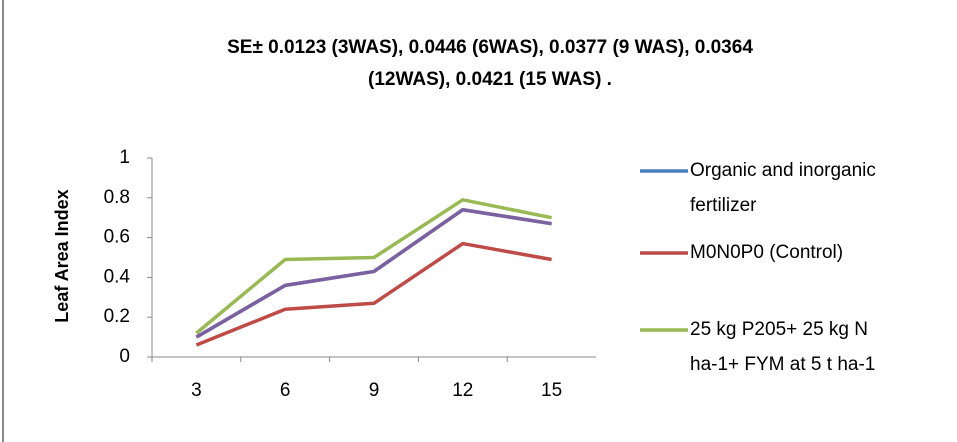 This screenshot has height=442, width=957. I want to click on x-tick-label: 3, so click(196, 390).